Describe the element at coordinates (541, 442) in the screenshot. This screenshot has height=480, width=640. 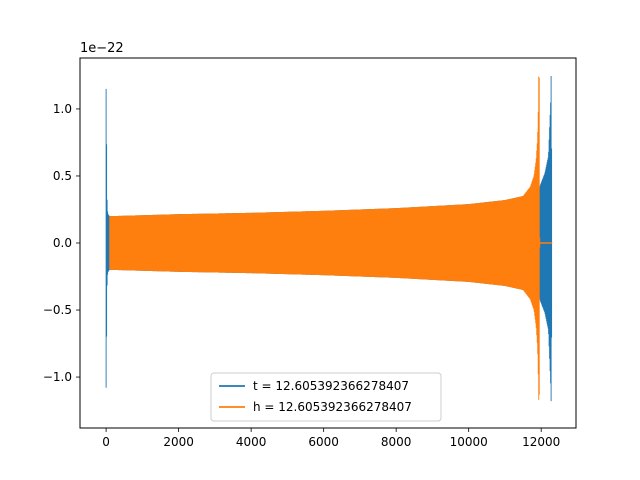
I see `x-tick-label: 12000` at that location.